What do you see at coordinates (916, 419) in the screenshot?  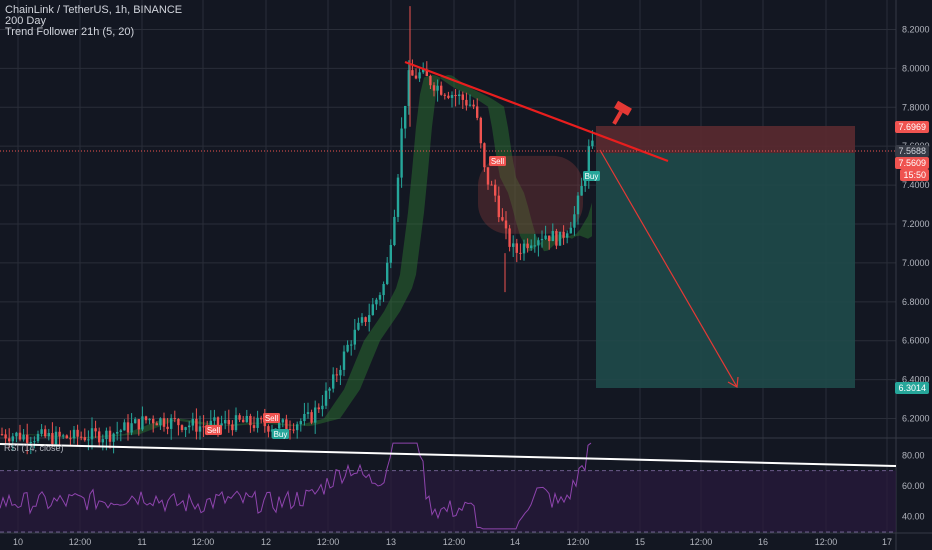 I see `price-tick: 6.2000` at bounding box center [916, 419].